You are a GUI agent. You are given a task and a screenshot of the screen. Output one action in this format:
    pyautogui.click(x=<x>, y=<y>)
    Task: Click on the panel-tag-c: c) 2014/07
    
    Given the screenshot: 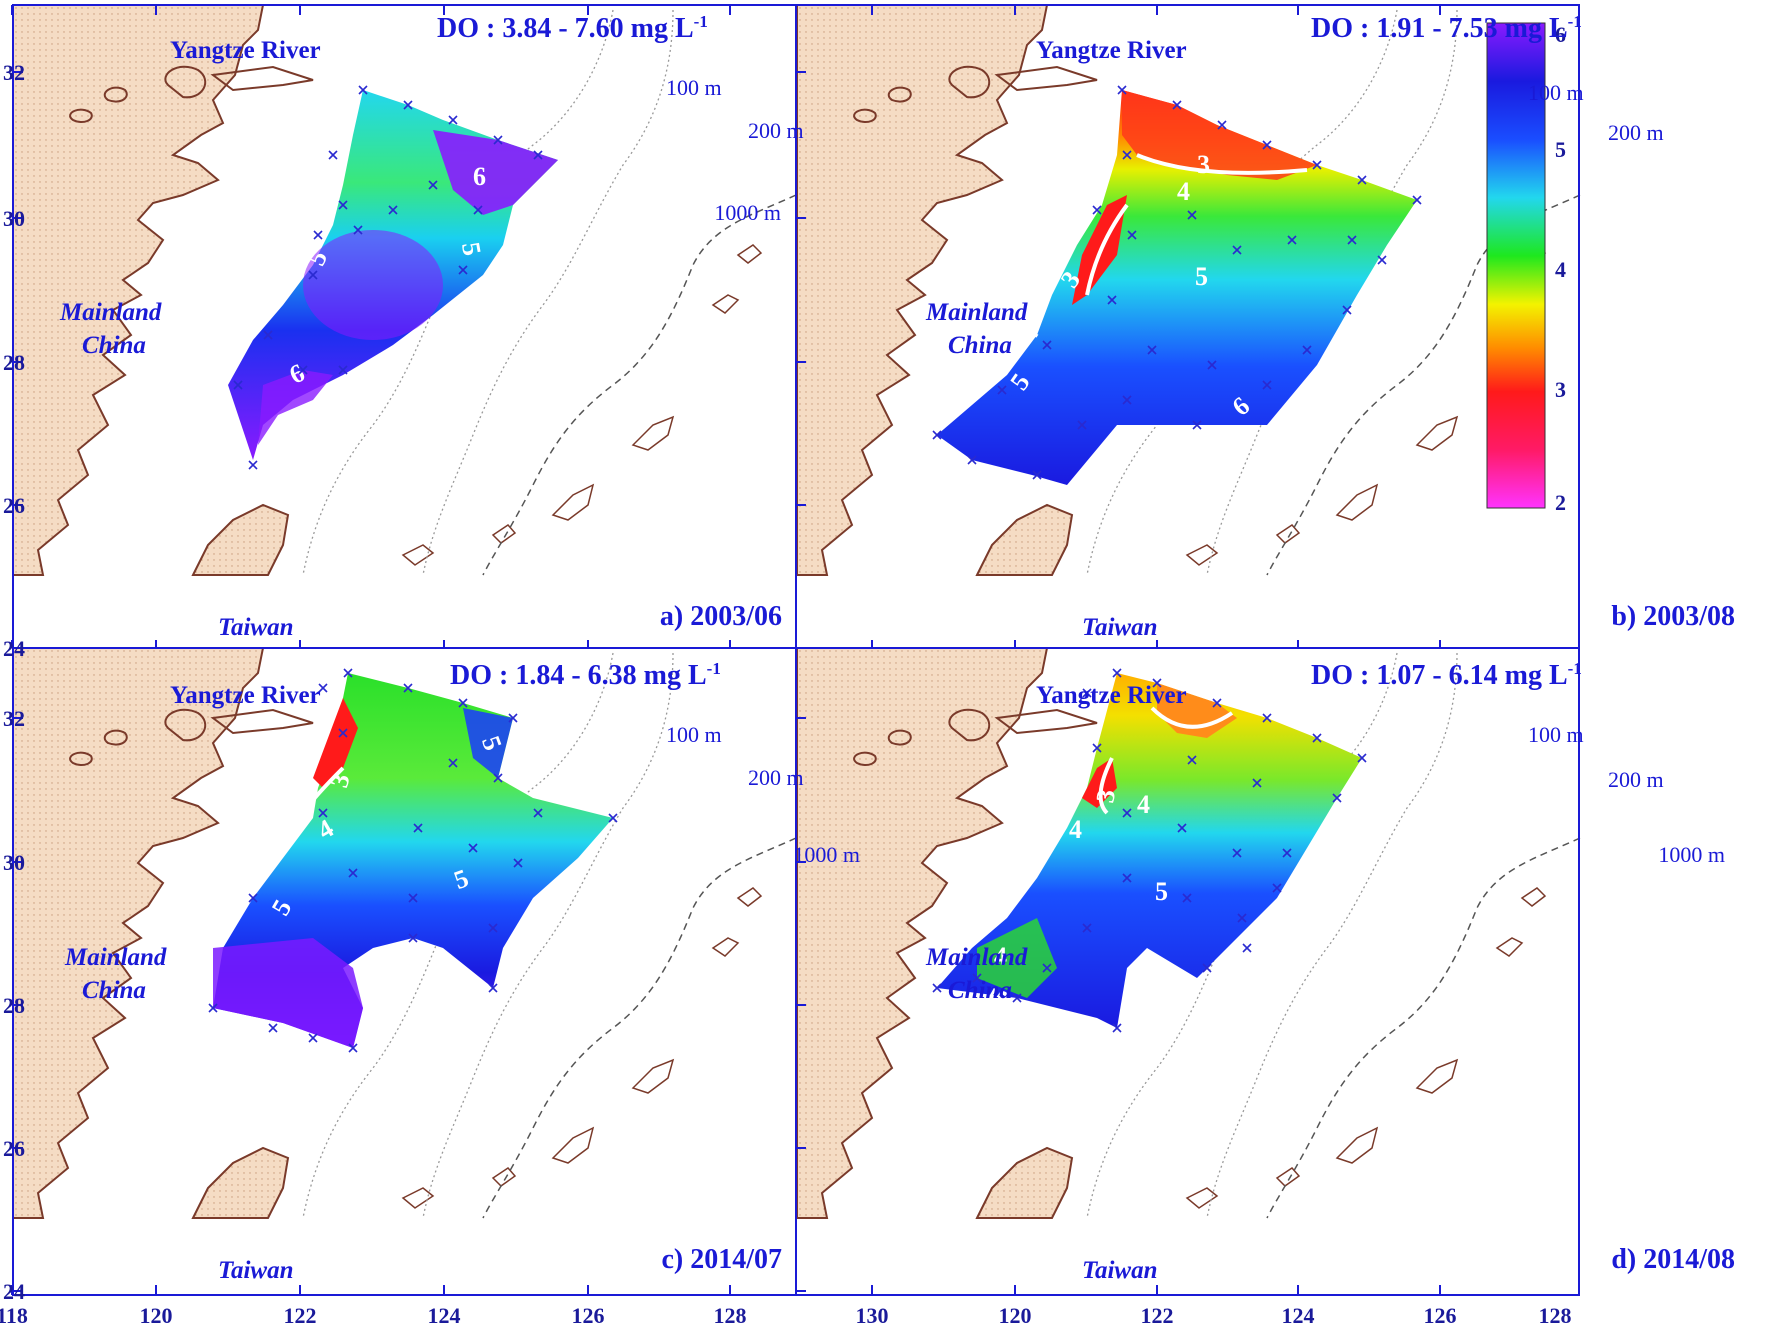 What is the action you would take?
    pyautogui.click(x=721, y=1259)
    